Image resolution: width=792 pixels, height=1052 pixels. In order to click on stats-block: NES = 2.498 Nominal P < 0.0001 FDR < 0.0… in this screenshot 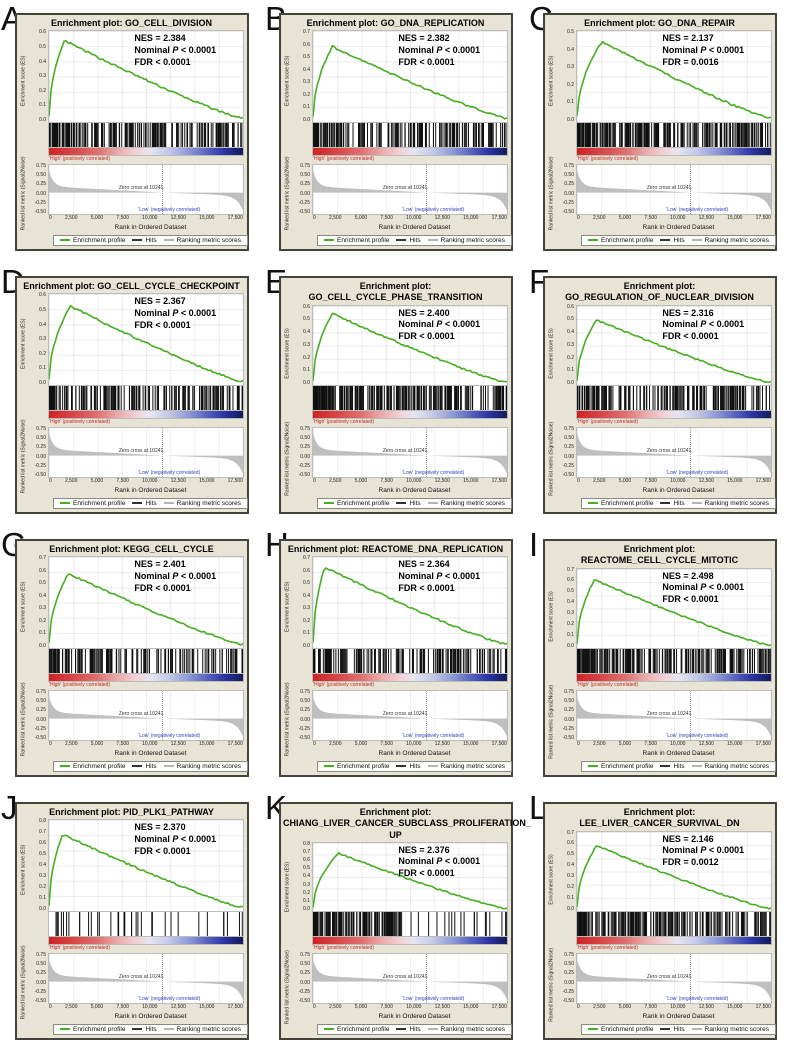, I will do `click(703, 588)`.